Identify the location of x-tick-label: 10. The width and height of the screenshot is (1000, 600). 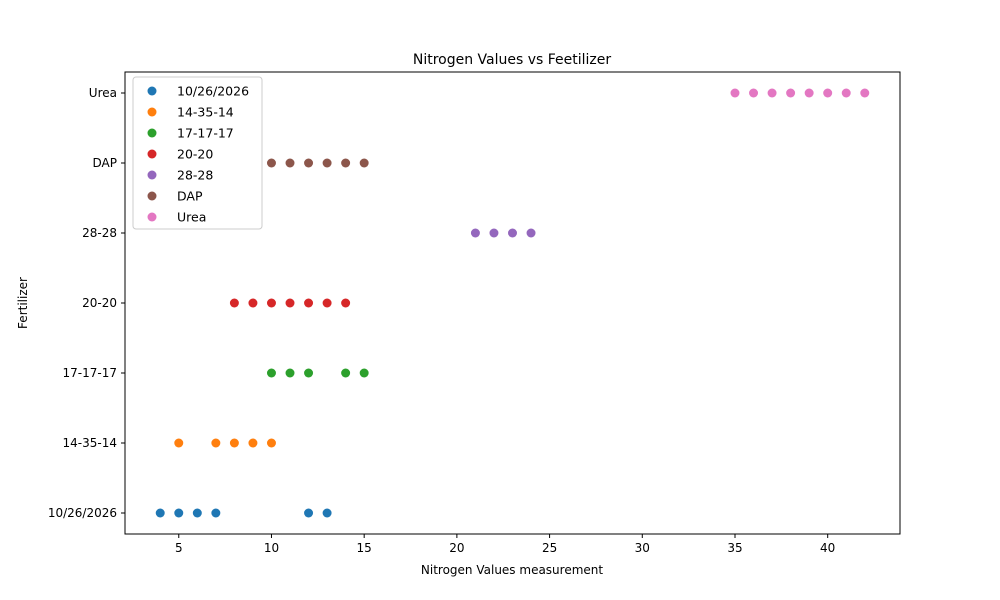
(271, 548).